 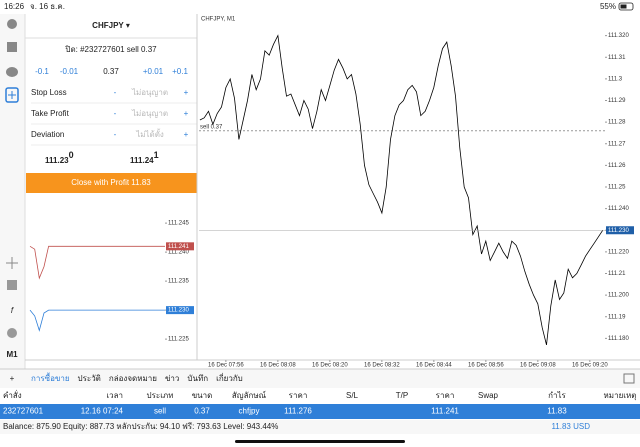 I want to click on total-profit: 11.83 USD, so click(x=570, y=426).